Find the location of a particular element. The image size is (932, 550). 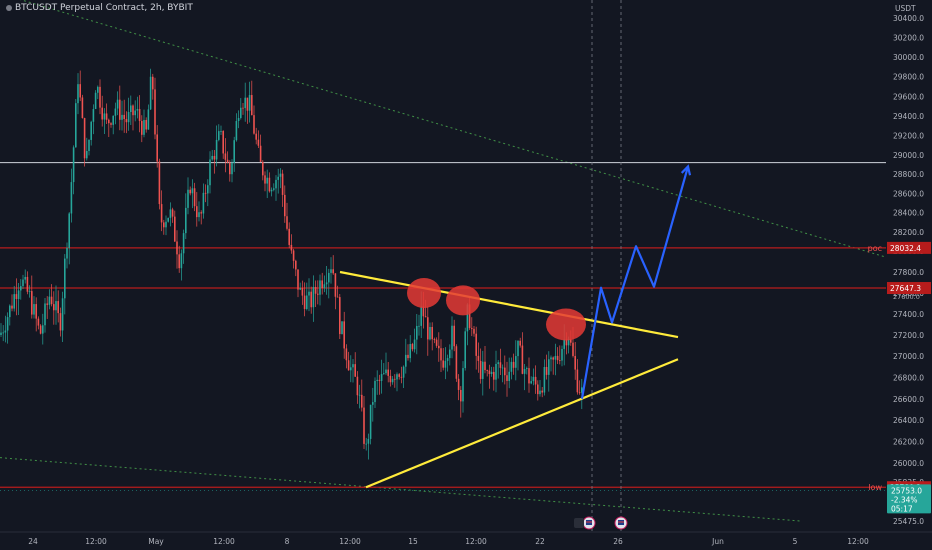

time-tick-label: May is located at coordinates (156, 541).